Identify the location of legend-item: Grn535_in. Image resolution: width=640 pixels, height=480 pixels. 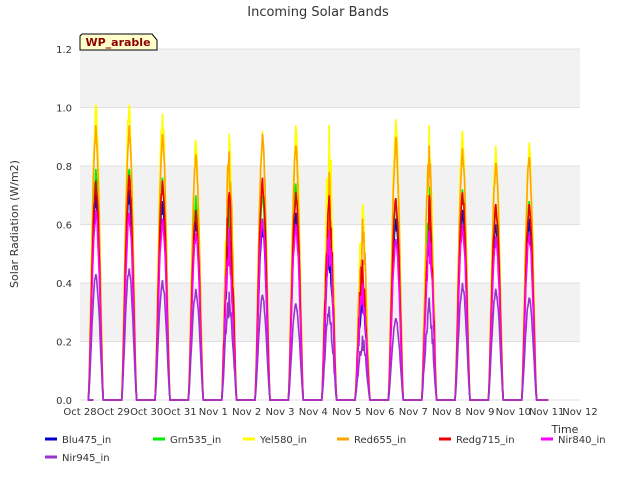
(187, 440).